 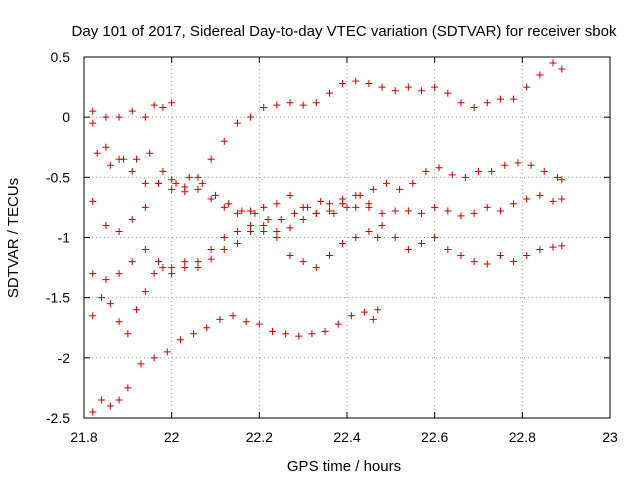 What do you see at coordinates (83, 437) in the screenshot?
I see `x-tick-label: 21.8` at bounding box center [83, 437].